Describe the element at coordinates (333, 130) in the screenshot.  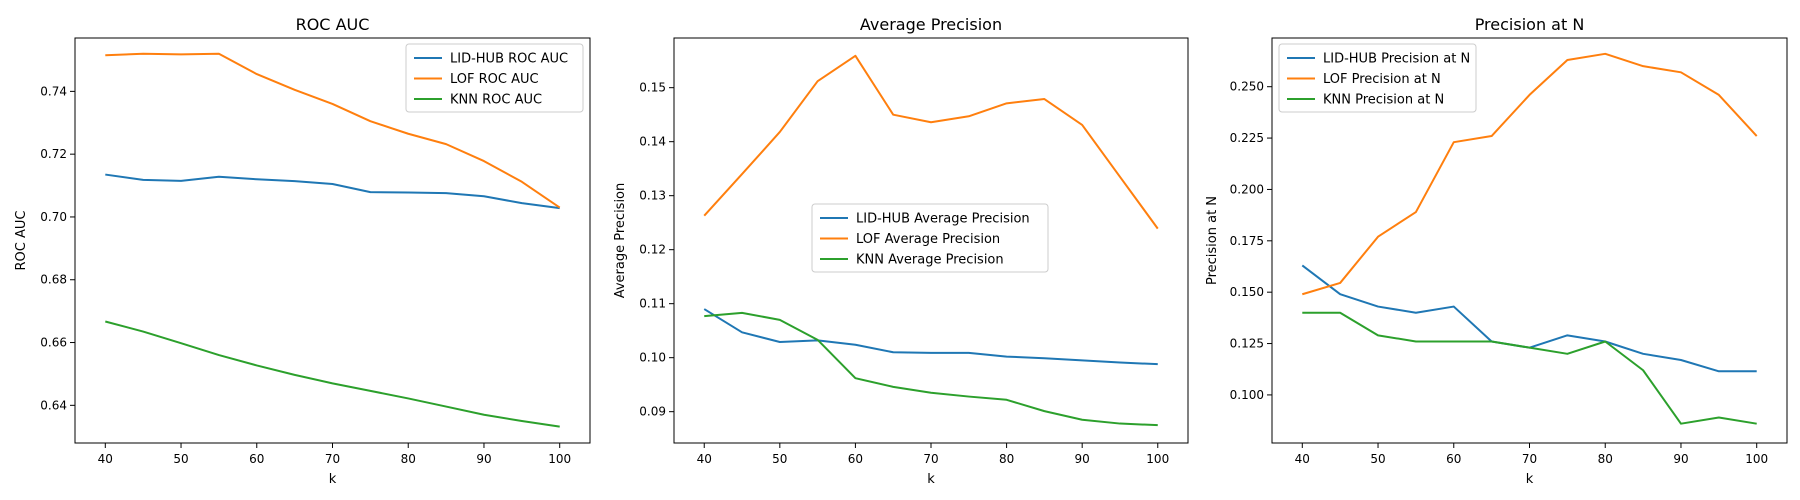
I see `series-line-lof-roc-auc` at that location.